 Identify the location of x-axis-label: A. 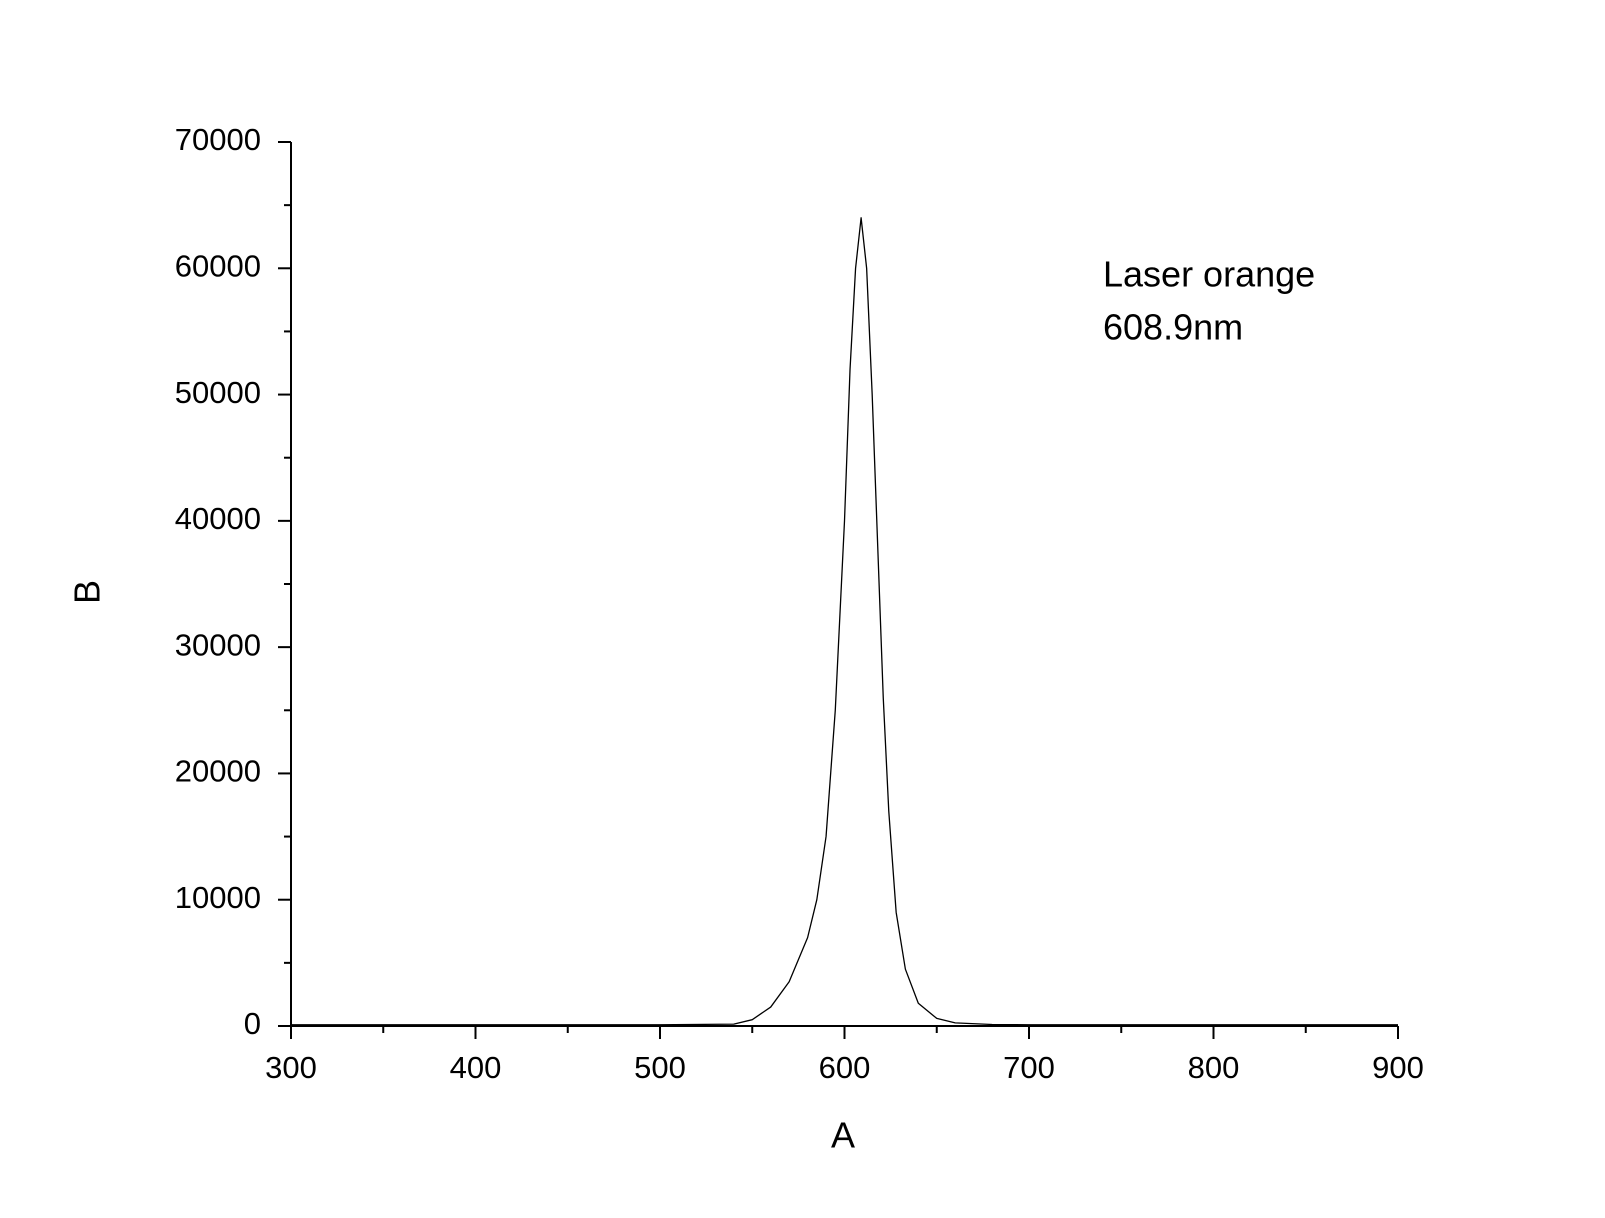
(843, 1135).